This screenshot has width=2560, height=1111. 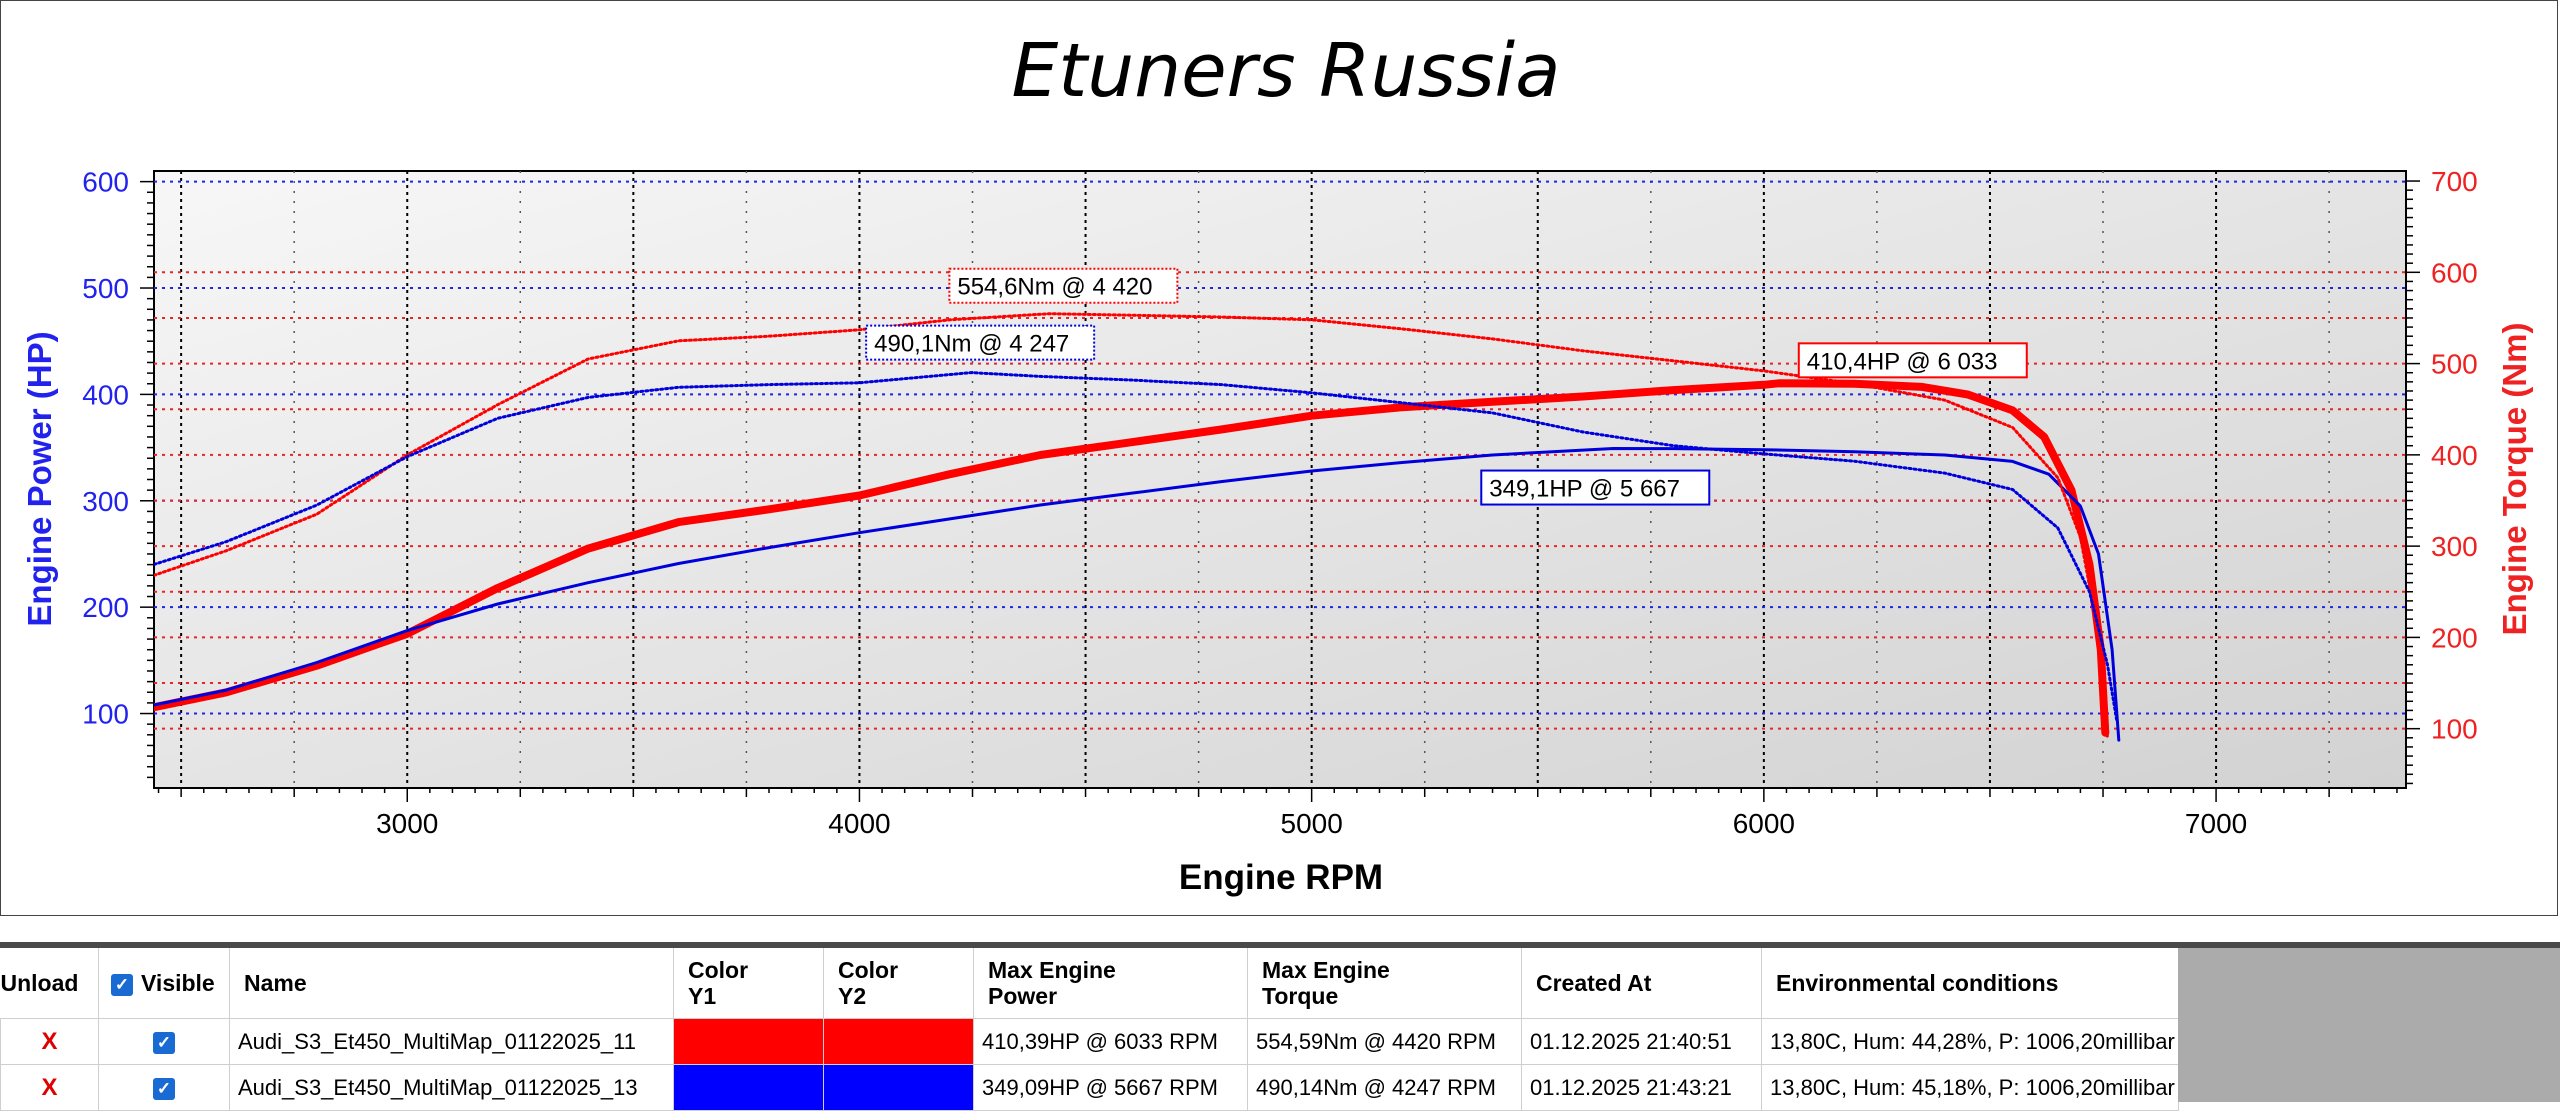 What do you see at coordinates (49, 983) in the screenshot?
I see `header-unload: Unload` at bounding box center [49, 983].